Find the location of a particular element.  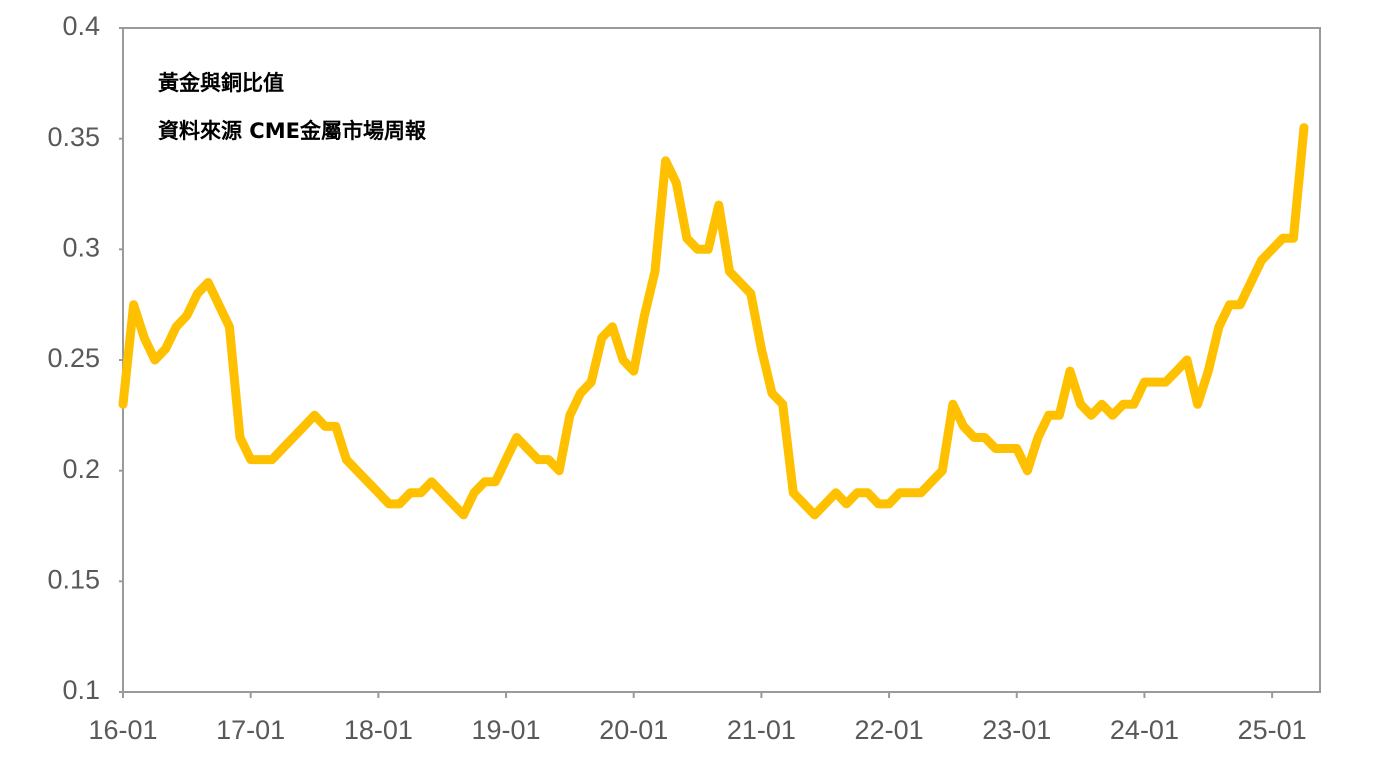

y-tick-label: 0.3 is located at coordinates (81, 247).